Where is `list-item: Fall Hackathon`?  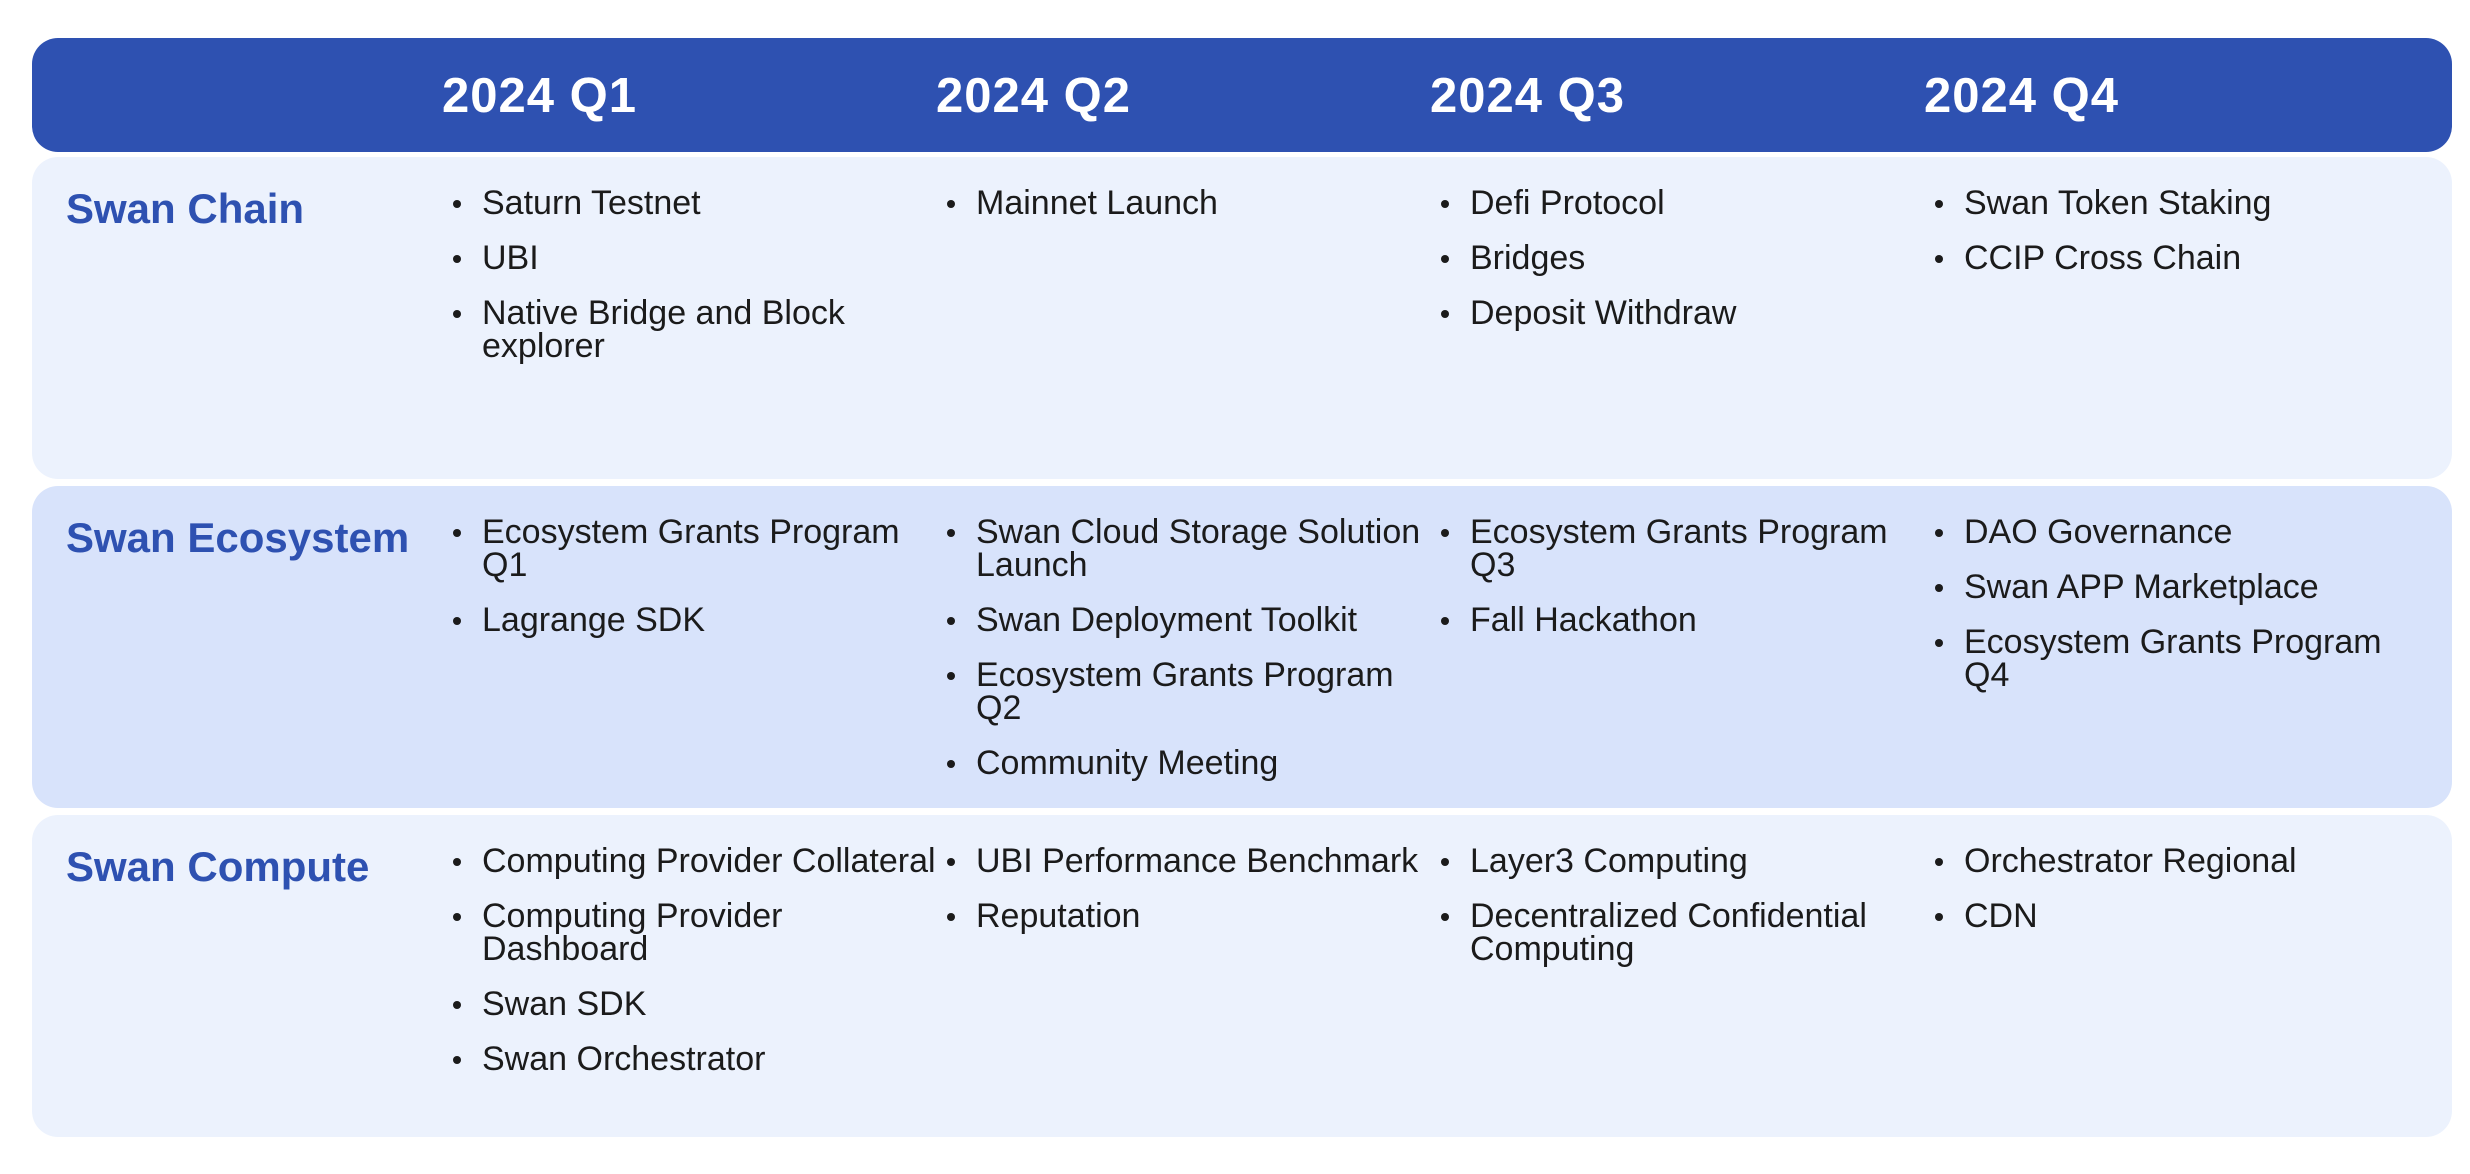
list-item: Fall Hackathon is located at coordinates (1679, 620).